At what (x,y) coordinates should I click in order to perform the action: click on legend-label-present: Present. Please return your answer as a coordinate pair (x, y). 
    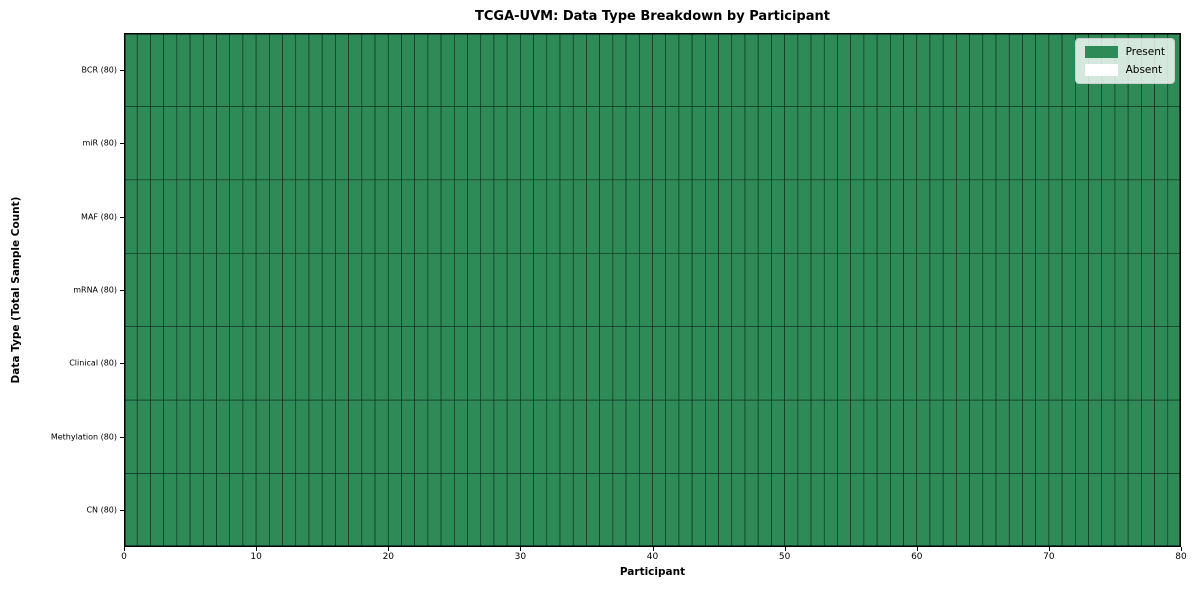
    Looking at the image, I should click on (1145, 52).